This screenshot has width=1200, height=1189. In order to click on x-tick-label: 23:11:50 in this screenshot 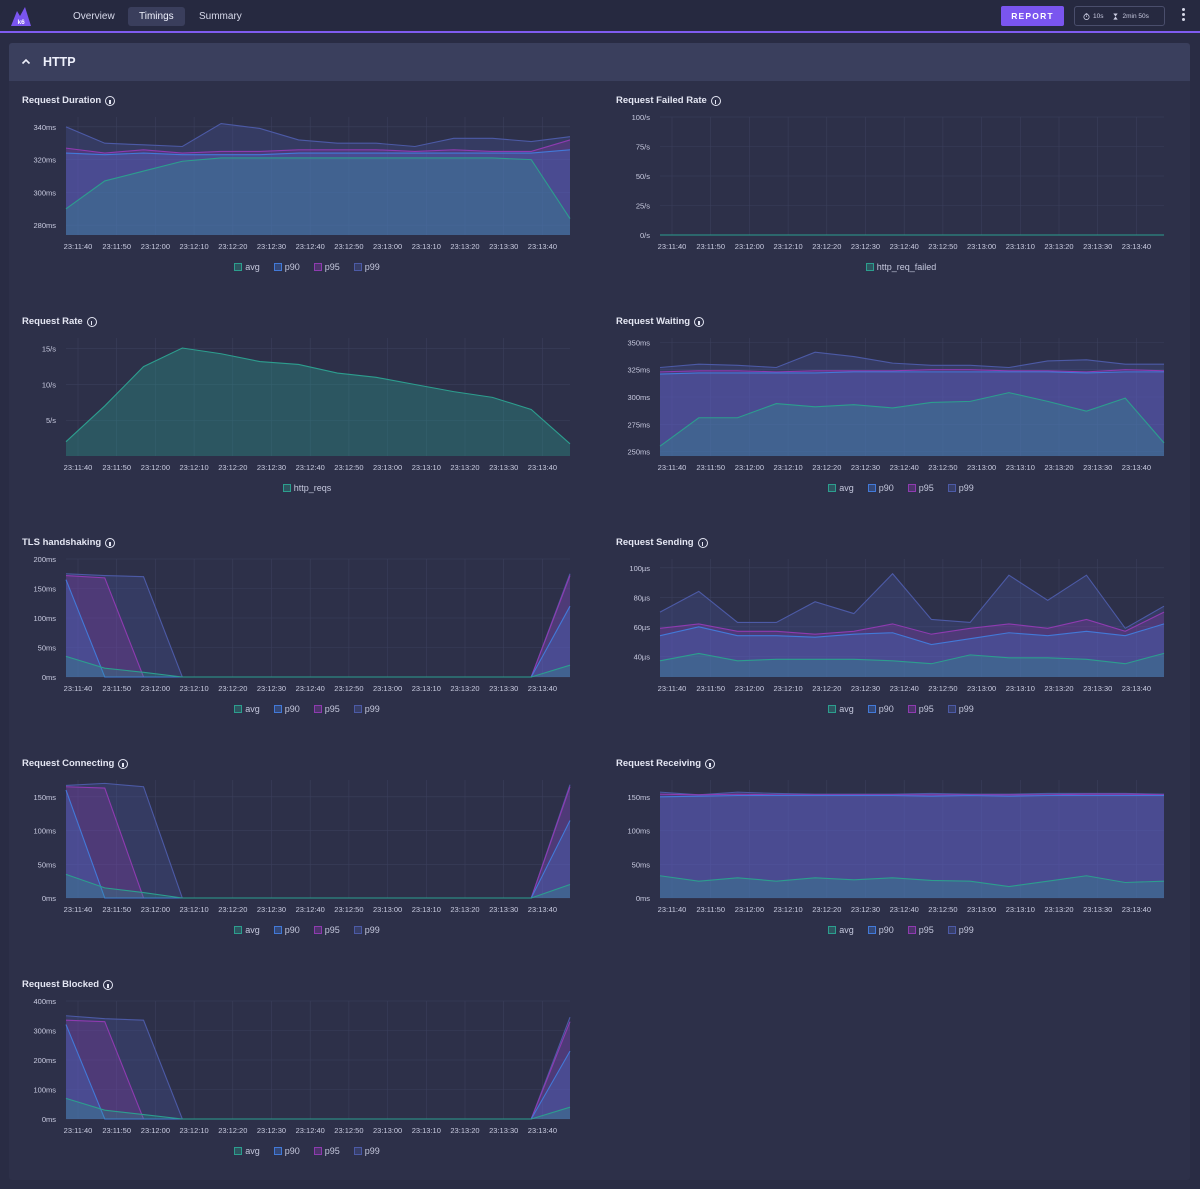, I will do `click(116, 688)`.